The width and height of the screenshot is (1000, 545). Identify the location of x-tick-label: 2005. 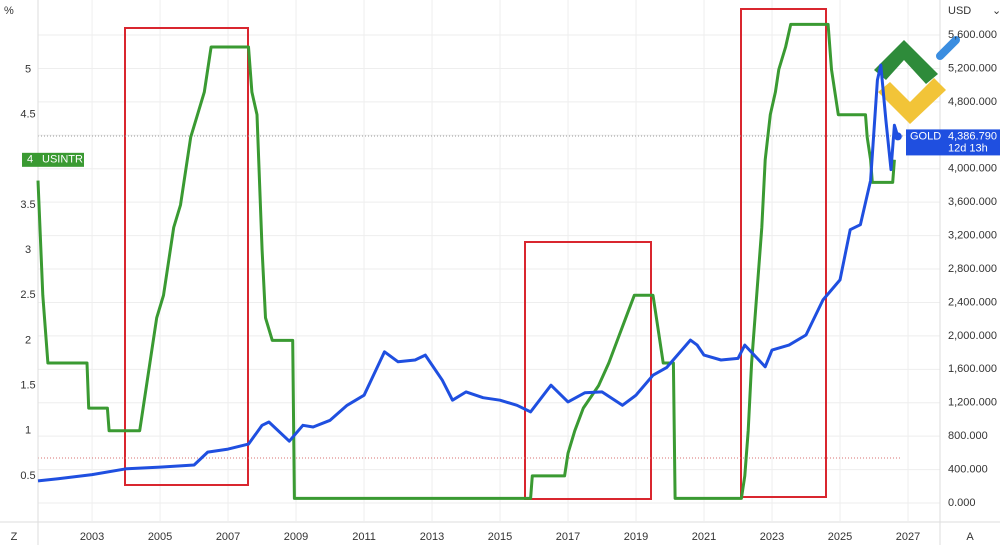
(160, 537).